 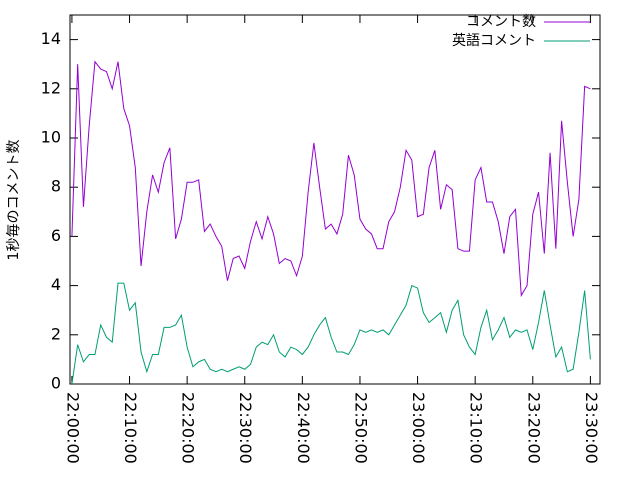 What do you see at coordinates (56, 284) in the screenshot?
I see `y-tick-label: 4` at bounding box center [56, 284].